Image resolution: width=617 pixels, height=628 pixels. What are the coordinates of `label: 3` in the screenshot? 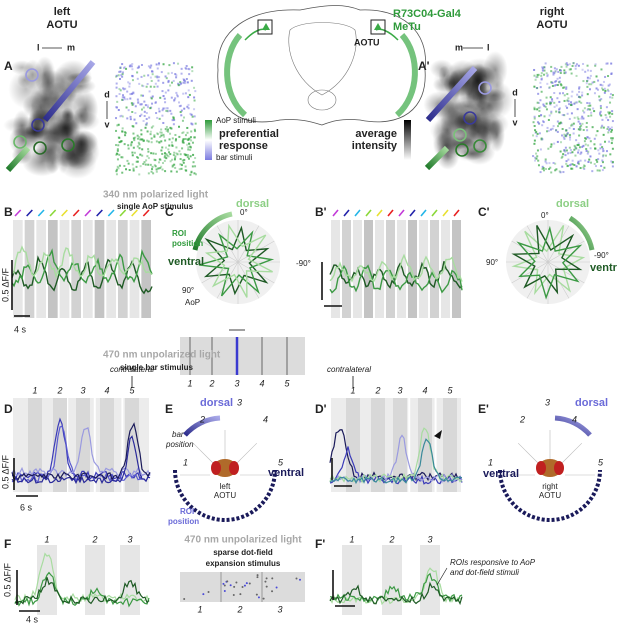 It's located at (399, 390).